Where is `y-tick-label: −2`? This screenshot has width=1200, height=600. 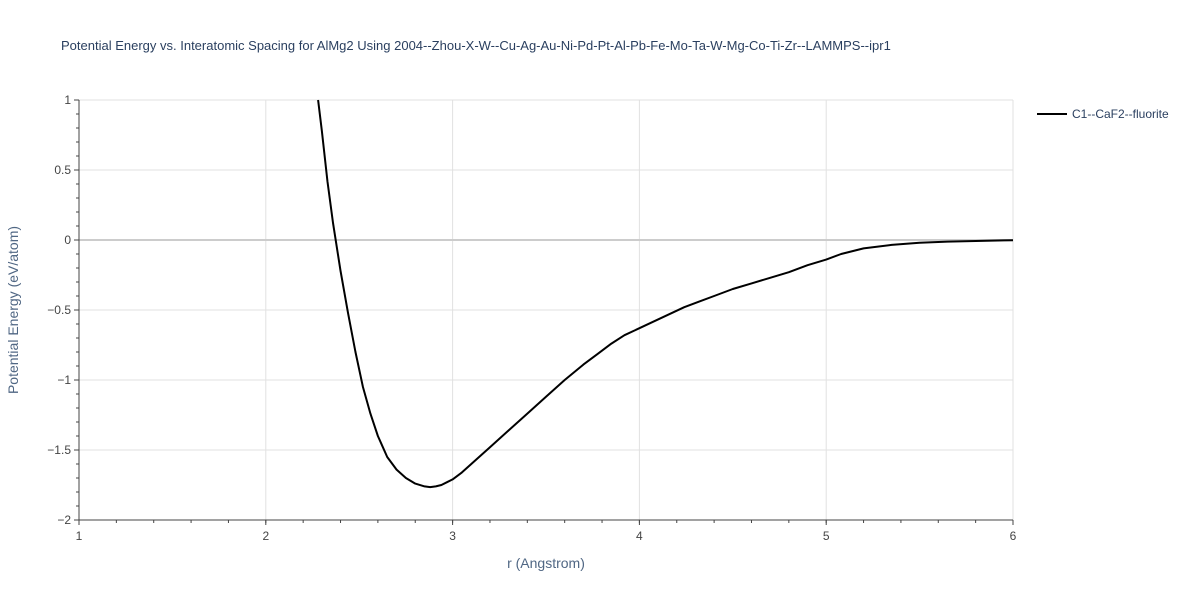 y-tick-label: −2 is located at coordinates (64, 520).